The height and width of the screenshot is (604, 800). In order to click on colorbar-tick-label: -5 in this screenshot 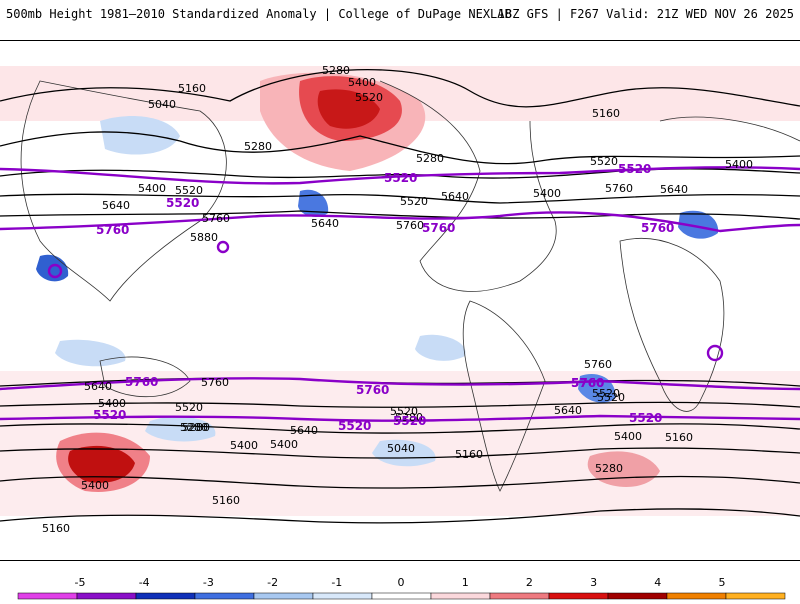, I will do `click(80, 582)`.